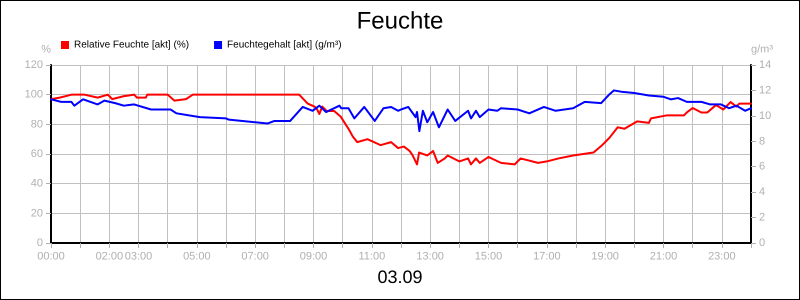  What do you see at coordinates (36, 124) in the screenshot?
I see `y-tick-label: 80` at bounding box center [36, 124].